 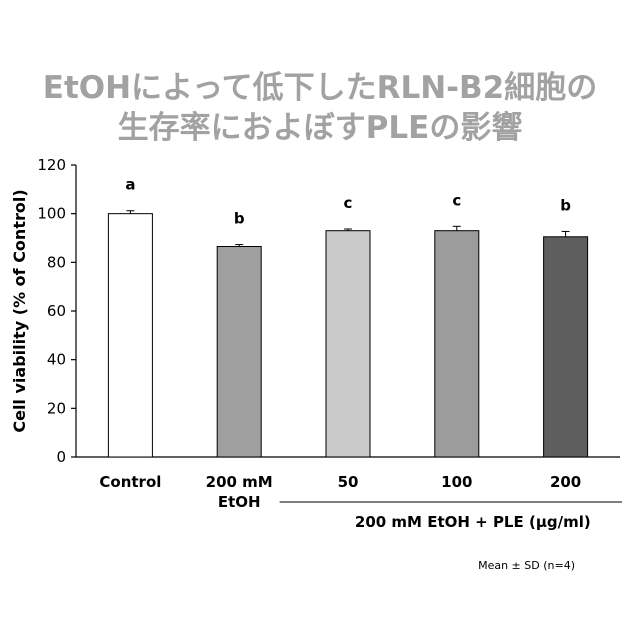 What do you see at coordinates (565, 205) in the screenshot?
I see `significance-letter-4: b` at bounding box center [565, 205].